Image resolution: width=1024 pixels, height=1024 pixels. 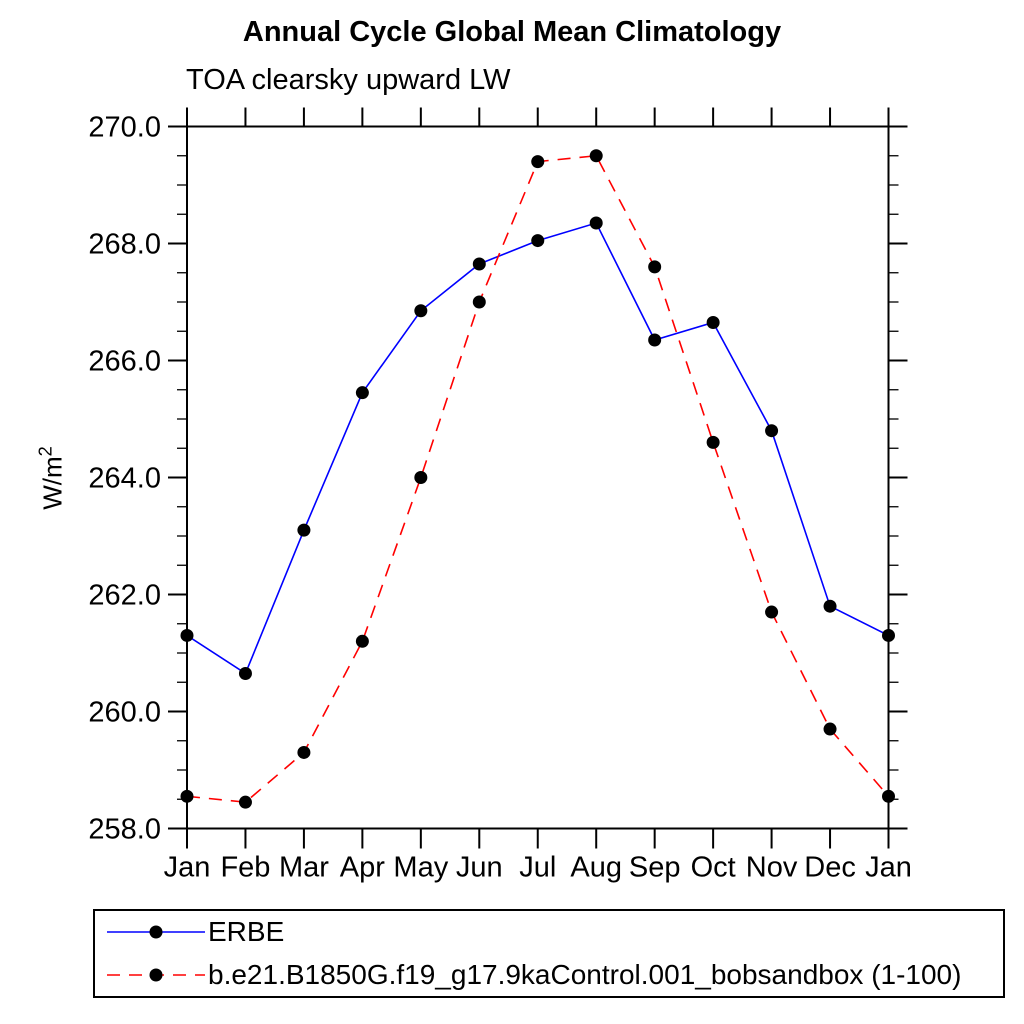 I want to click on x-tick-label: Aug, so click(x=596, y=868).